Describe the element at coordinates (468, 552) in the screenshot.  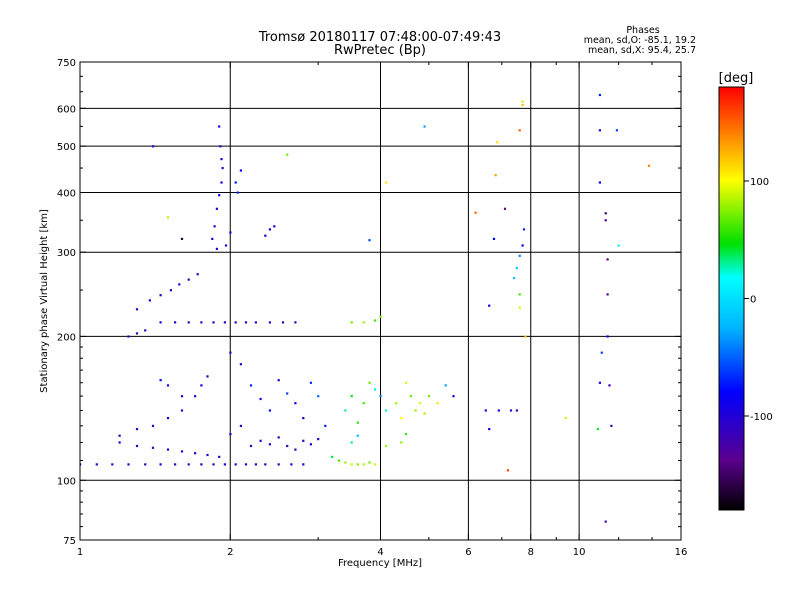
I see `x-tick-label: 6` at that location.